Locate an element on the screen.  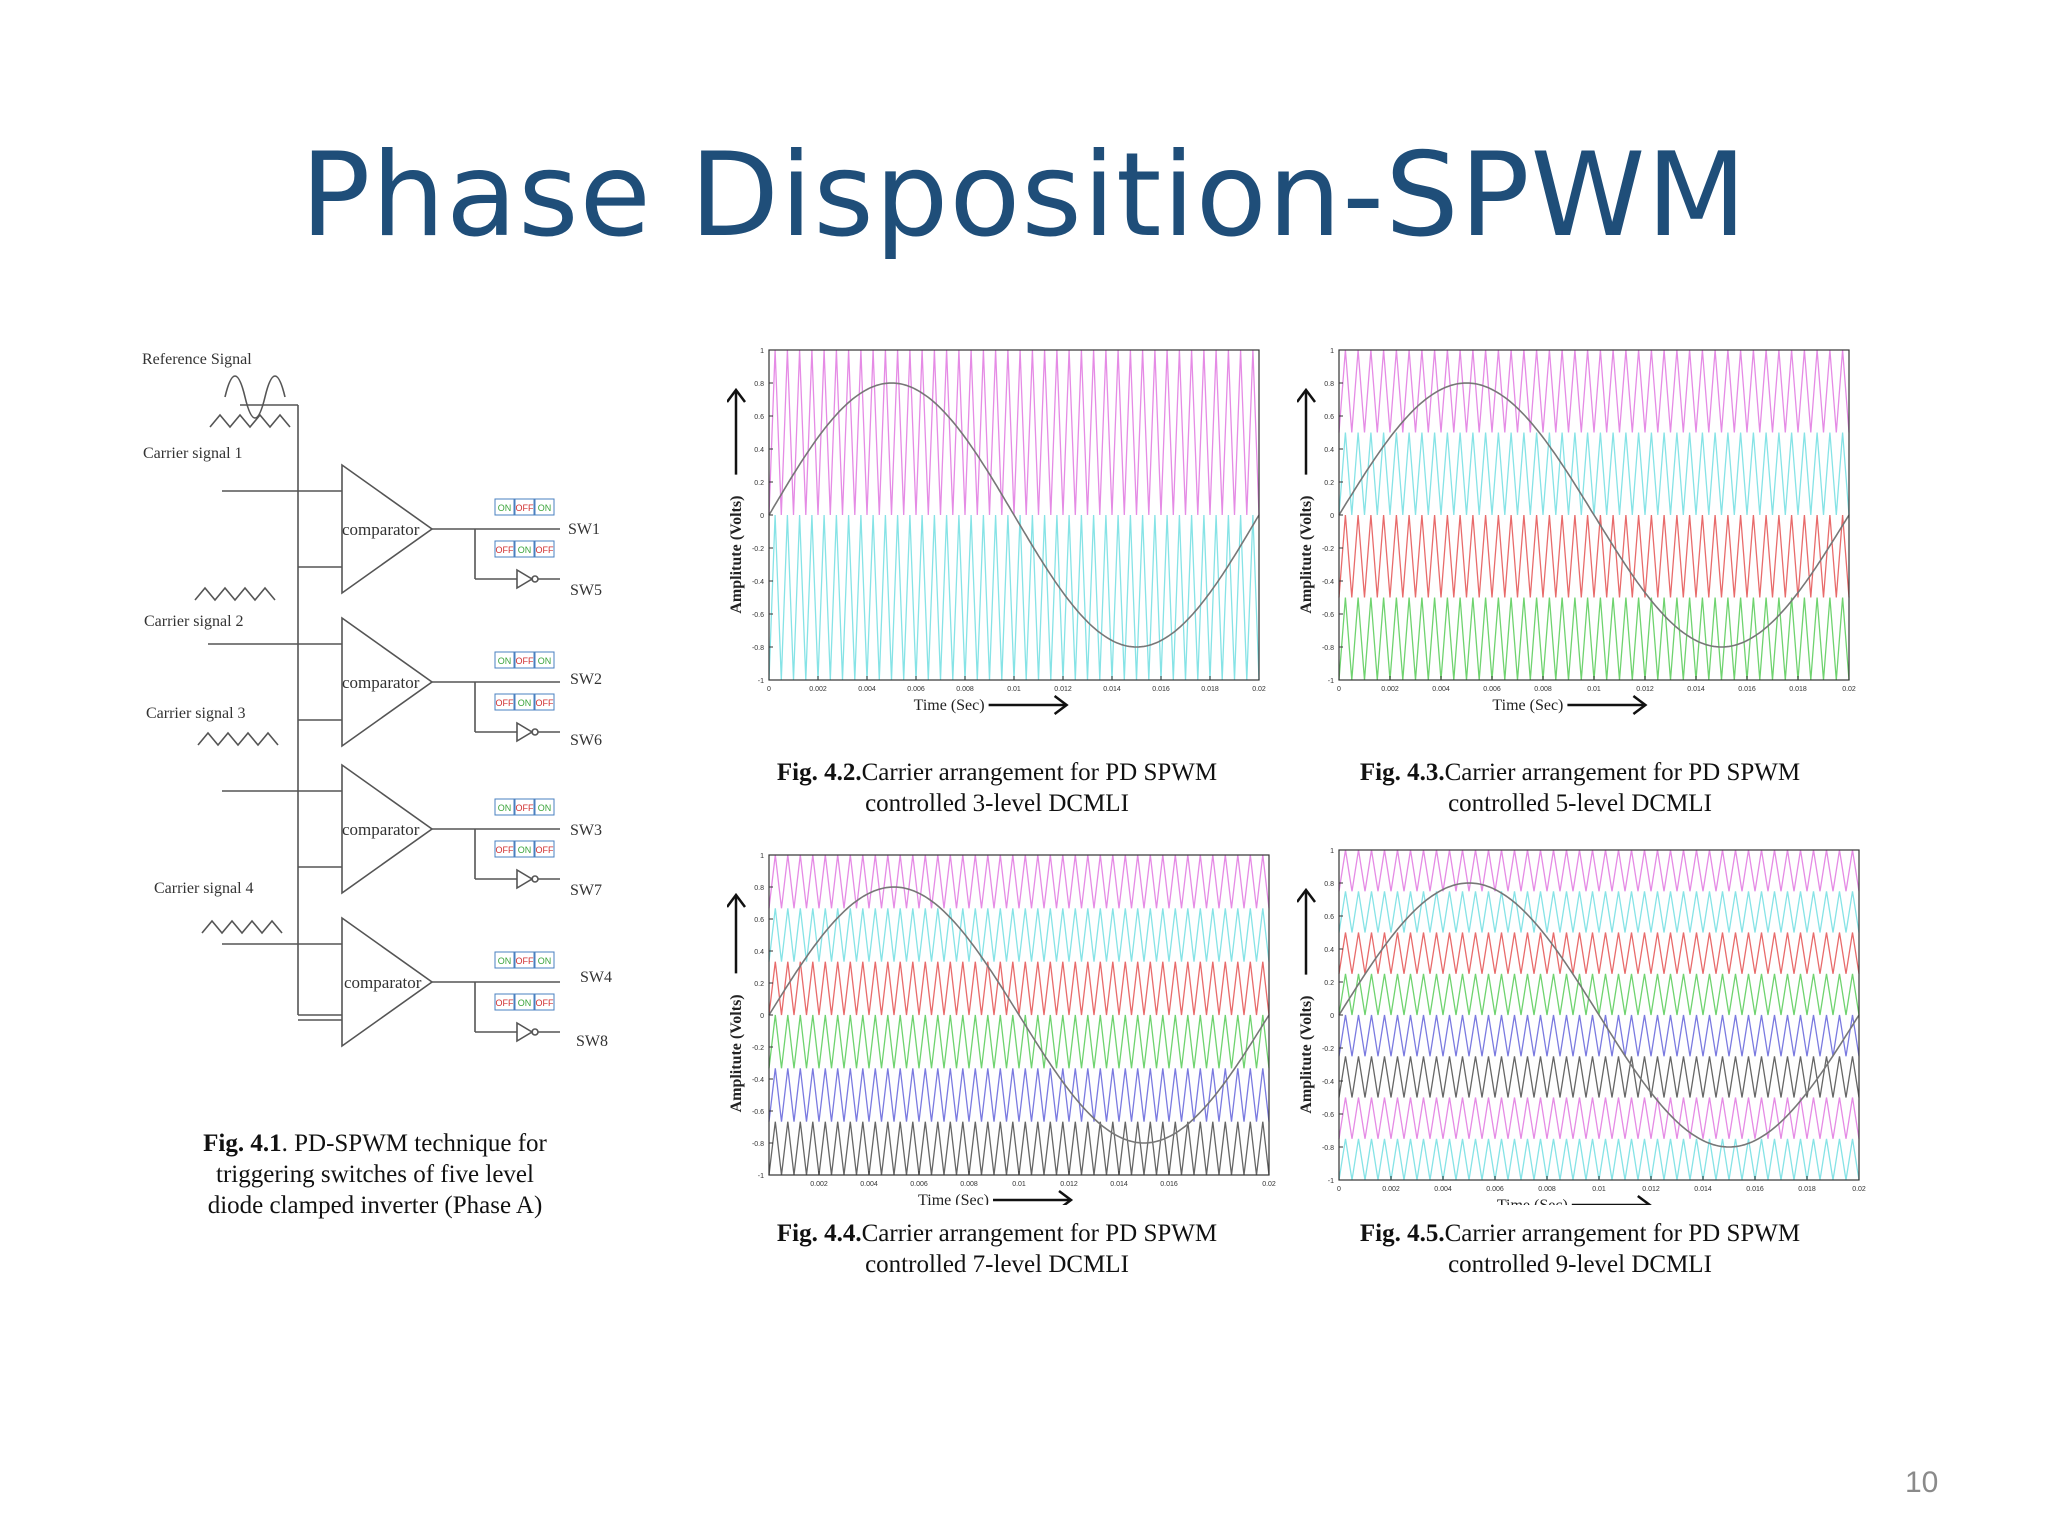
switch-label-sw4: SW4 is located at coordinates (596, 977).